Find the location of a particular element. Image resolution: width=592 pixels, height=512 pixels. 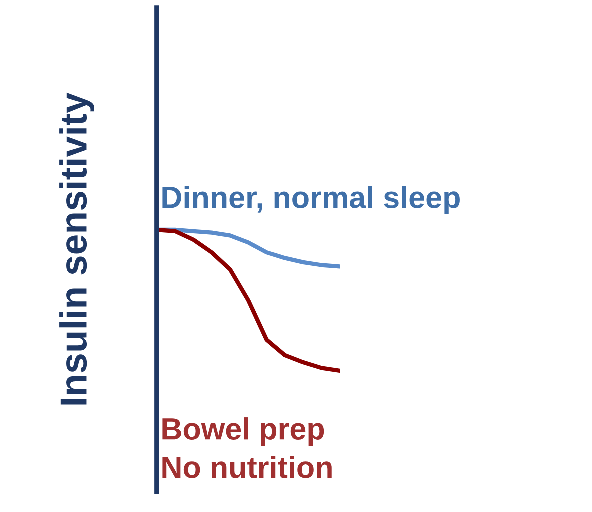

series-label: Dinner, normal sleep is located at coordinates (311, 200).